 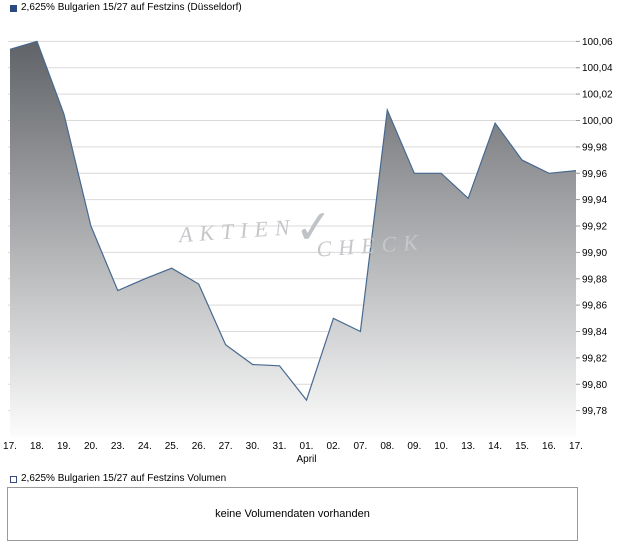 I want to click on volume-legend-marker, so click(x=13, y=479).